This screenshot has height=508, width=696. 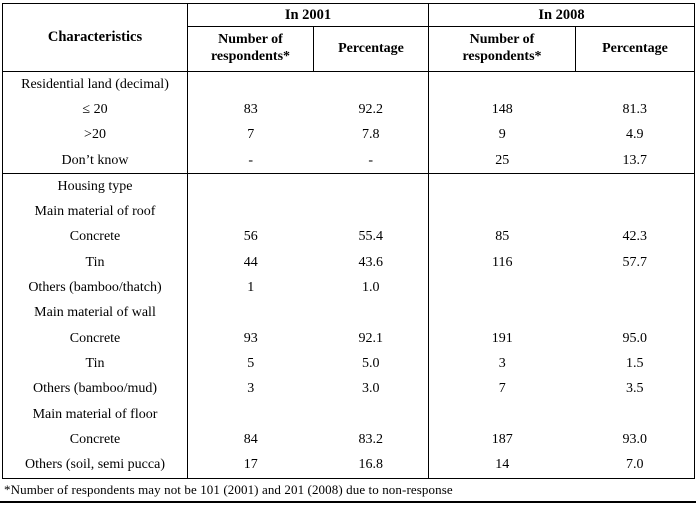 What do you see at coordinates (635, 338) in the screenshot?
I see `cell-2008-percentage: 95.0` at bounding box center [635, 338].